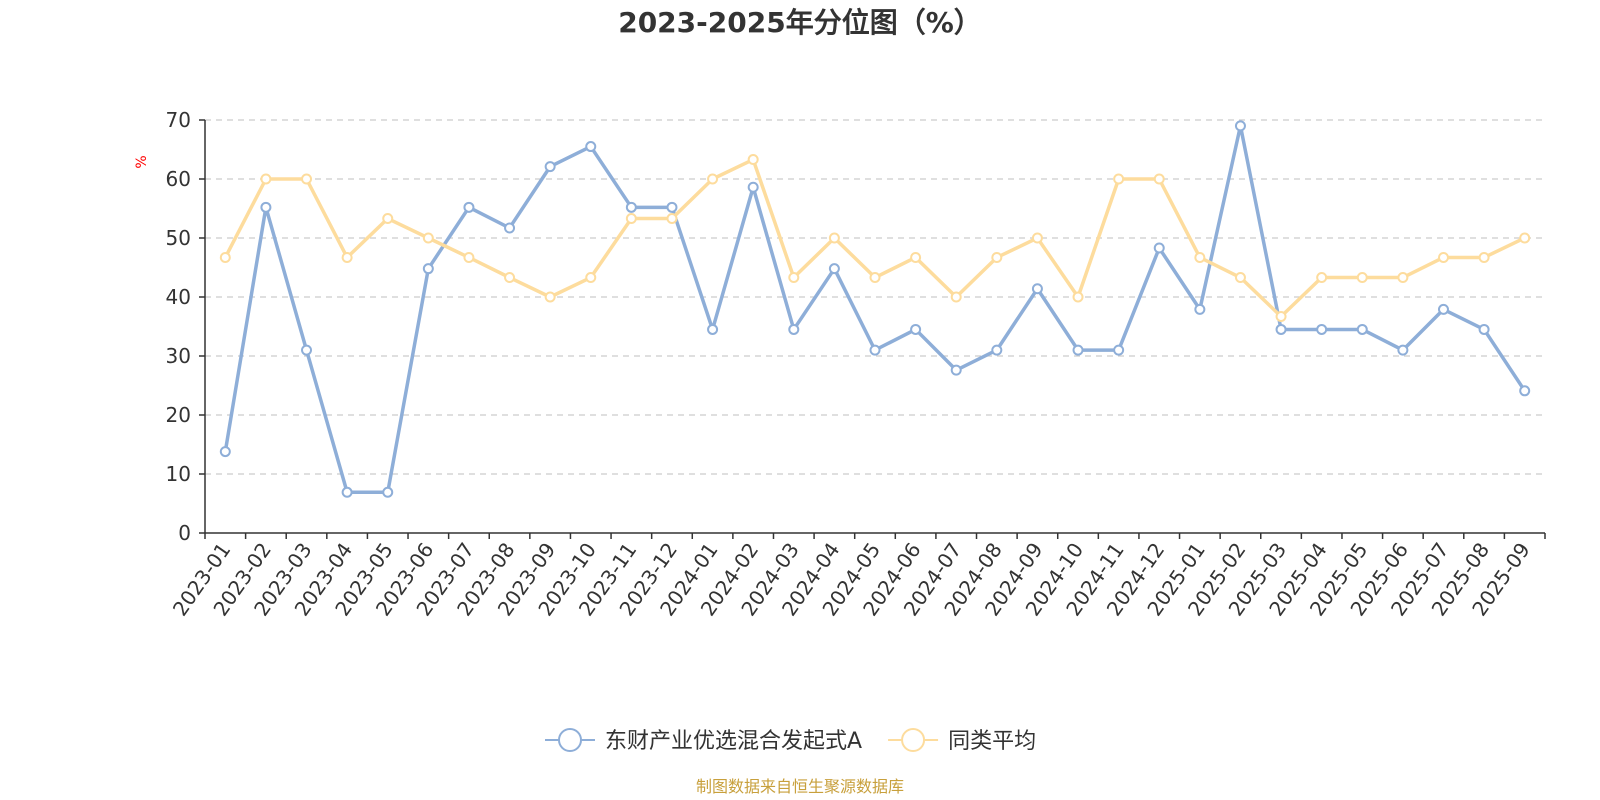 The image size is (1600, 800). I want to click on legend-item: 东财产业优选混合发起式A, so click(703, 741).